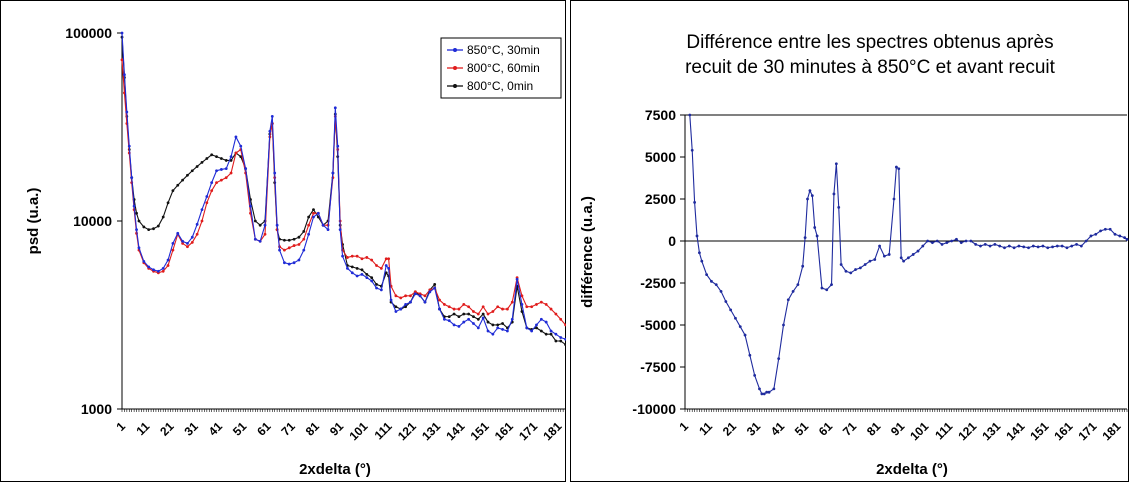 This screenshot has height=484, width=1129. Describe the element at coordinates (313, 429) in the screenshot. I see `x-tick-label: 81` at that location.